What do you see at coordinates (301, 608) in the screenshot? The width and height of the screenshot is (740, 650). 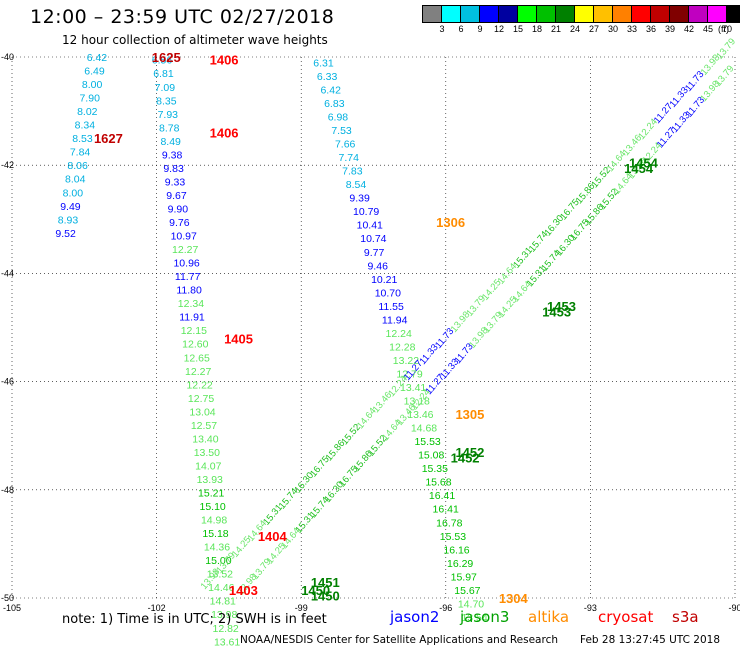 I see `lon-tick-label: -99` at bounding box center [301, 608].